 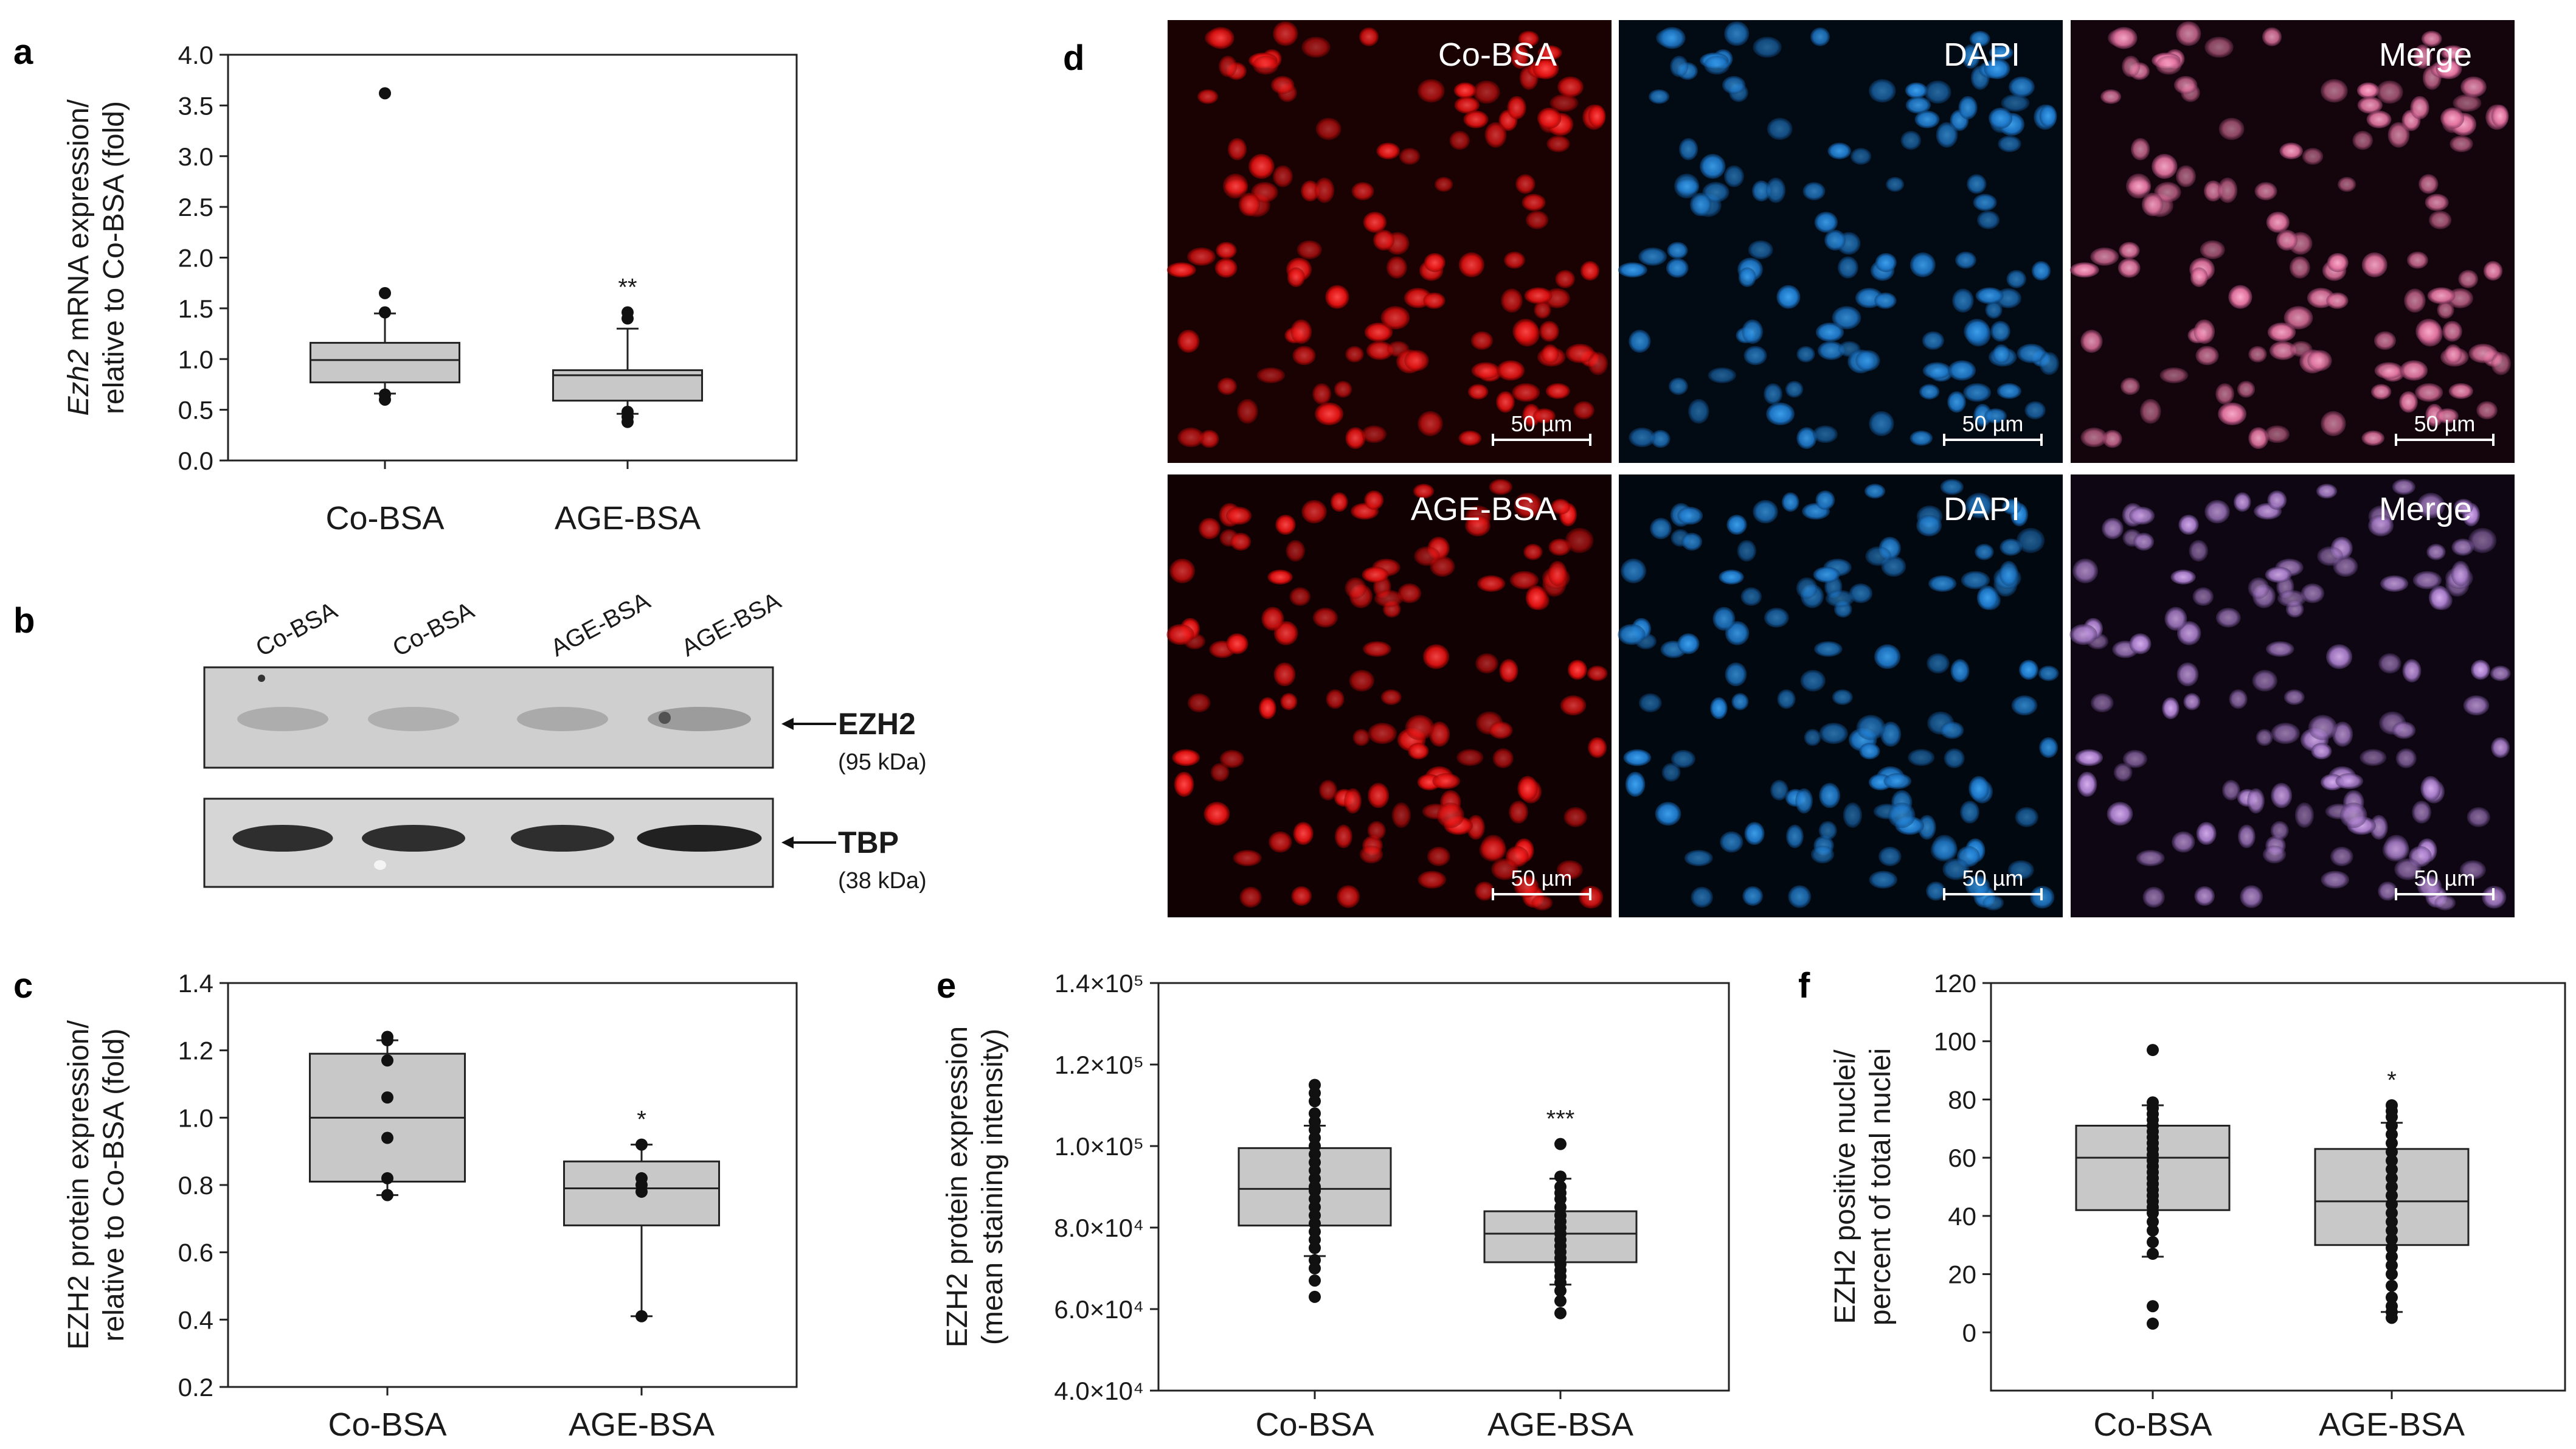 What do you see at coordinates (1955, 983) in the screenshot?
I see `y-tick-label: 120` at bounding box center [1955, 983].